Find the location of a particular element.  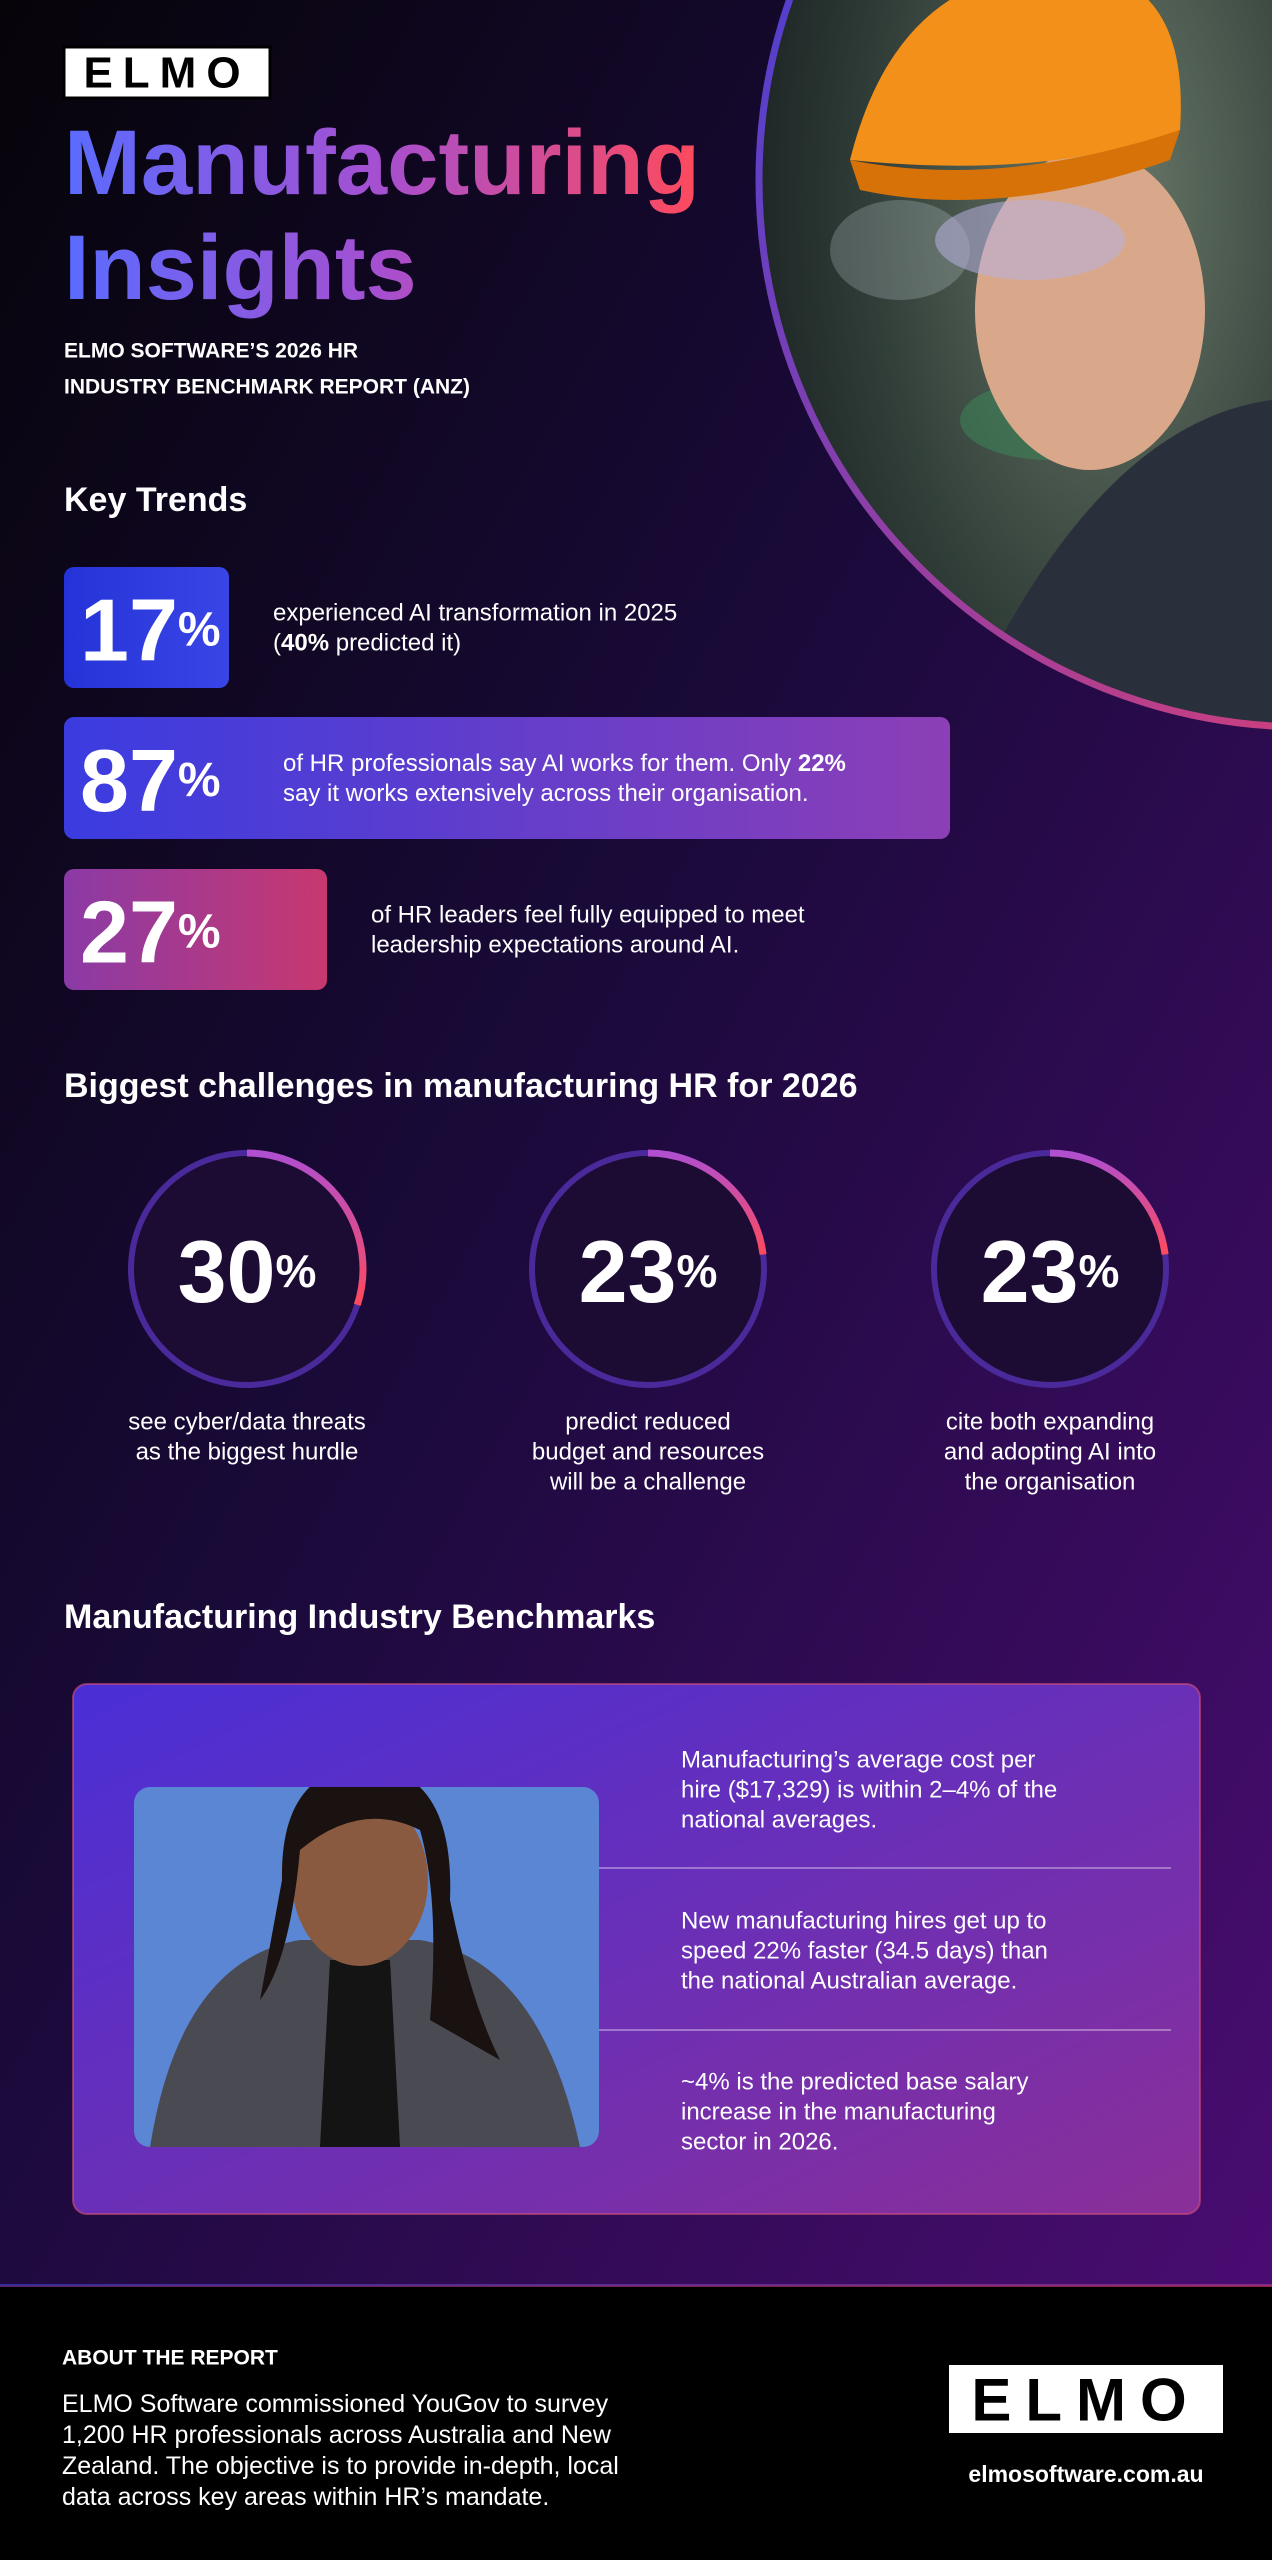

challenge-caption: see cyber/data threats is located at coordinates (246, 1422).